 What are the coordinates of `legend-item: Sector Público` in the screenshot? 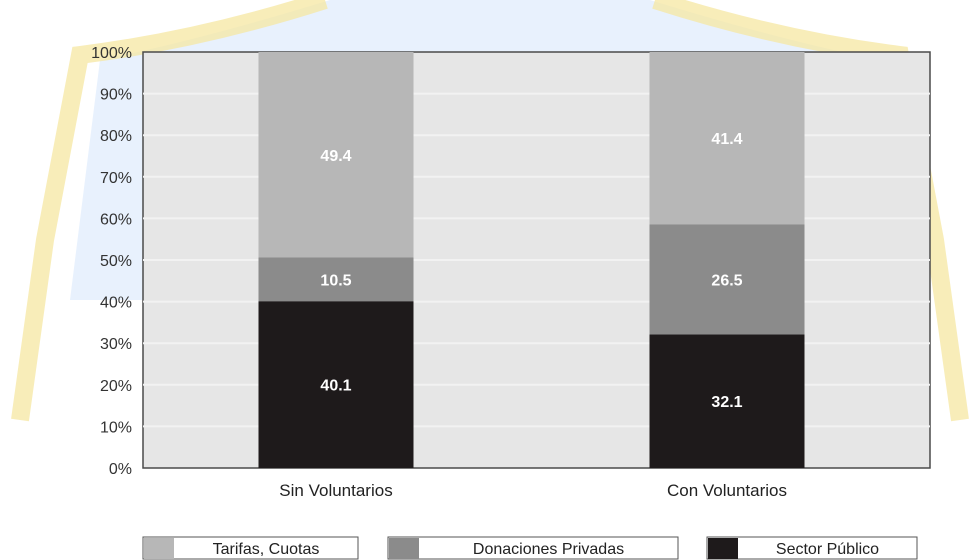 It's located at (812, 548).